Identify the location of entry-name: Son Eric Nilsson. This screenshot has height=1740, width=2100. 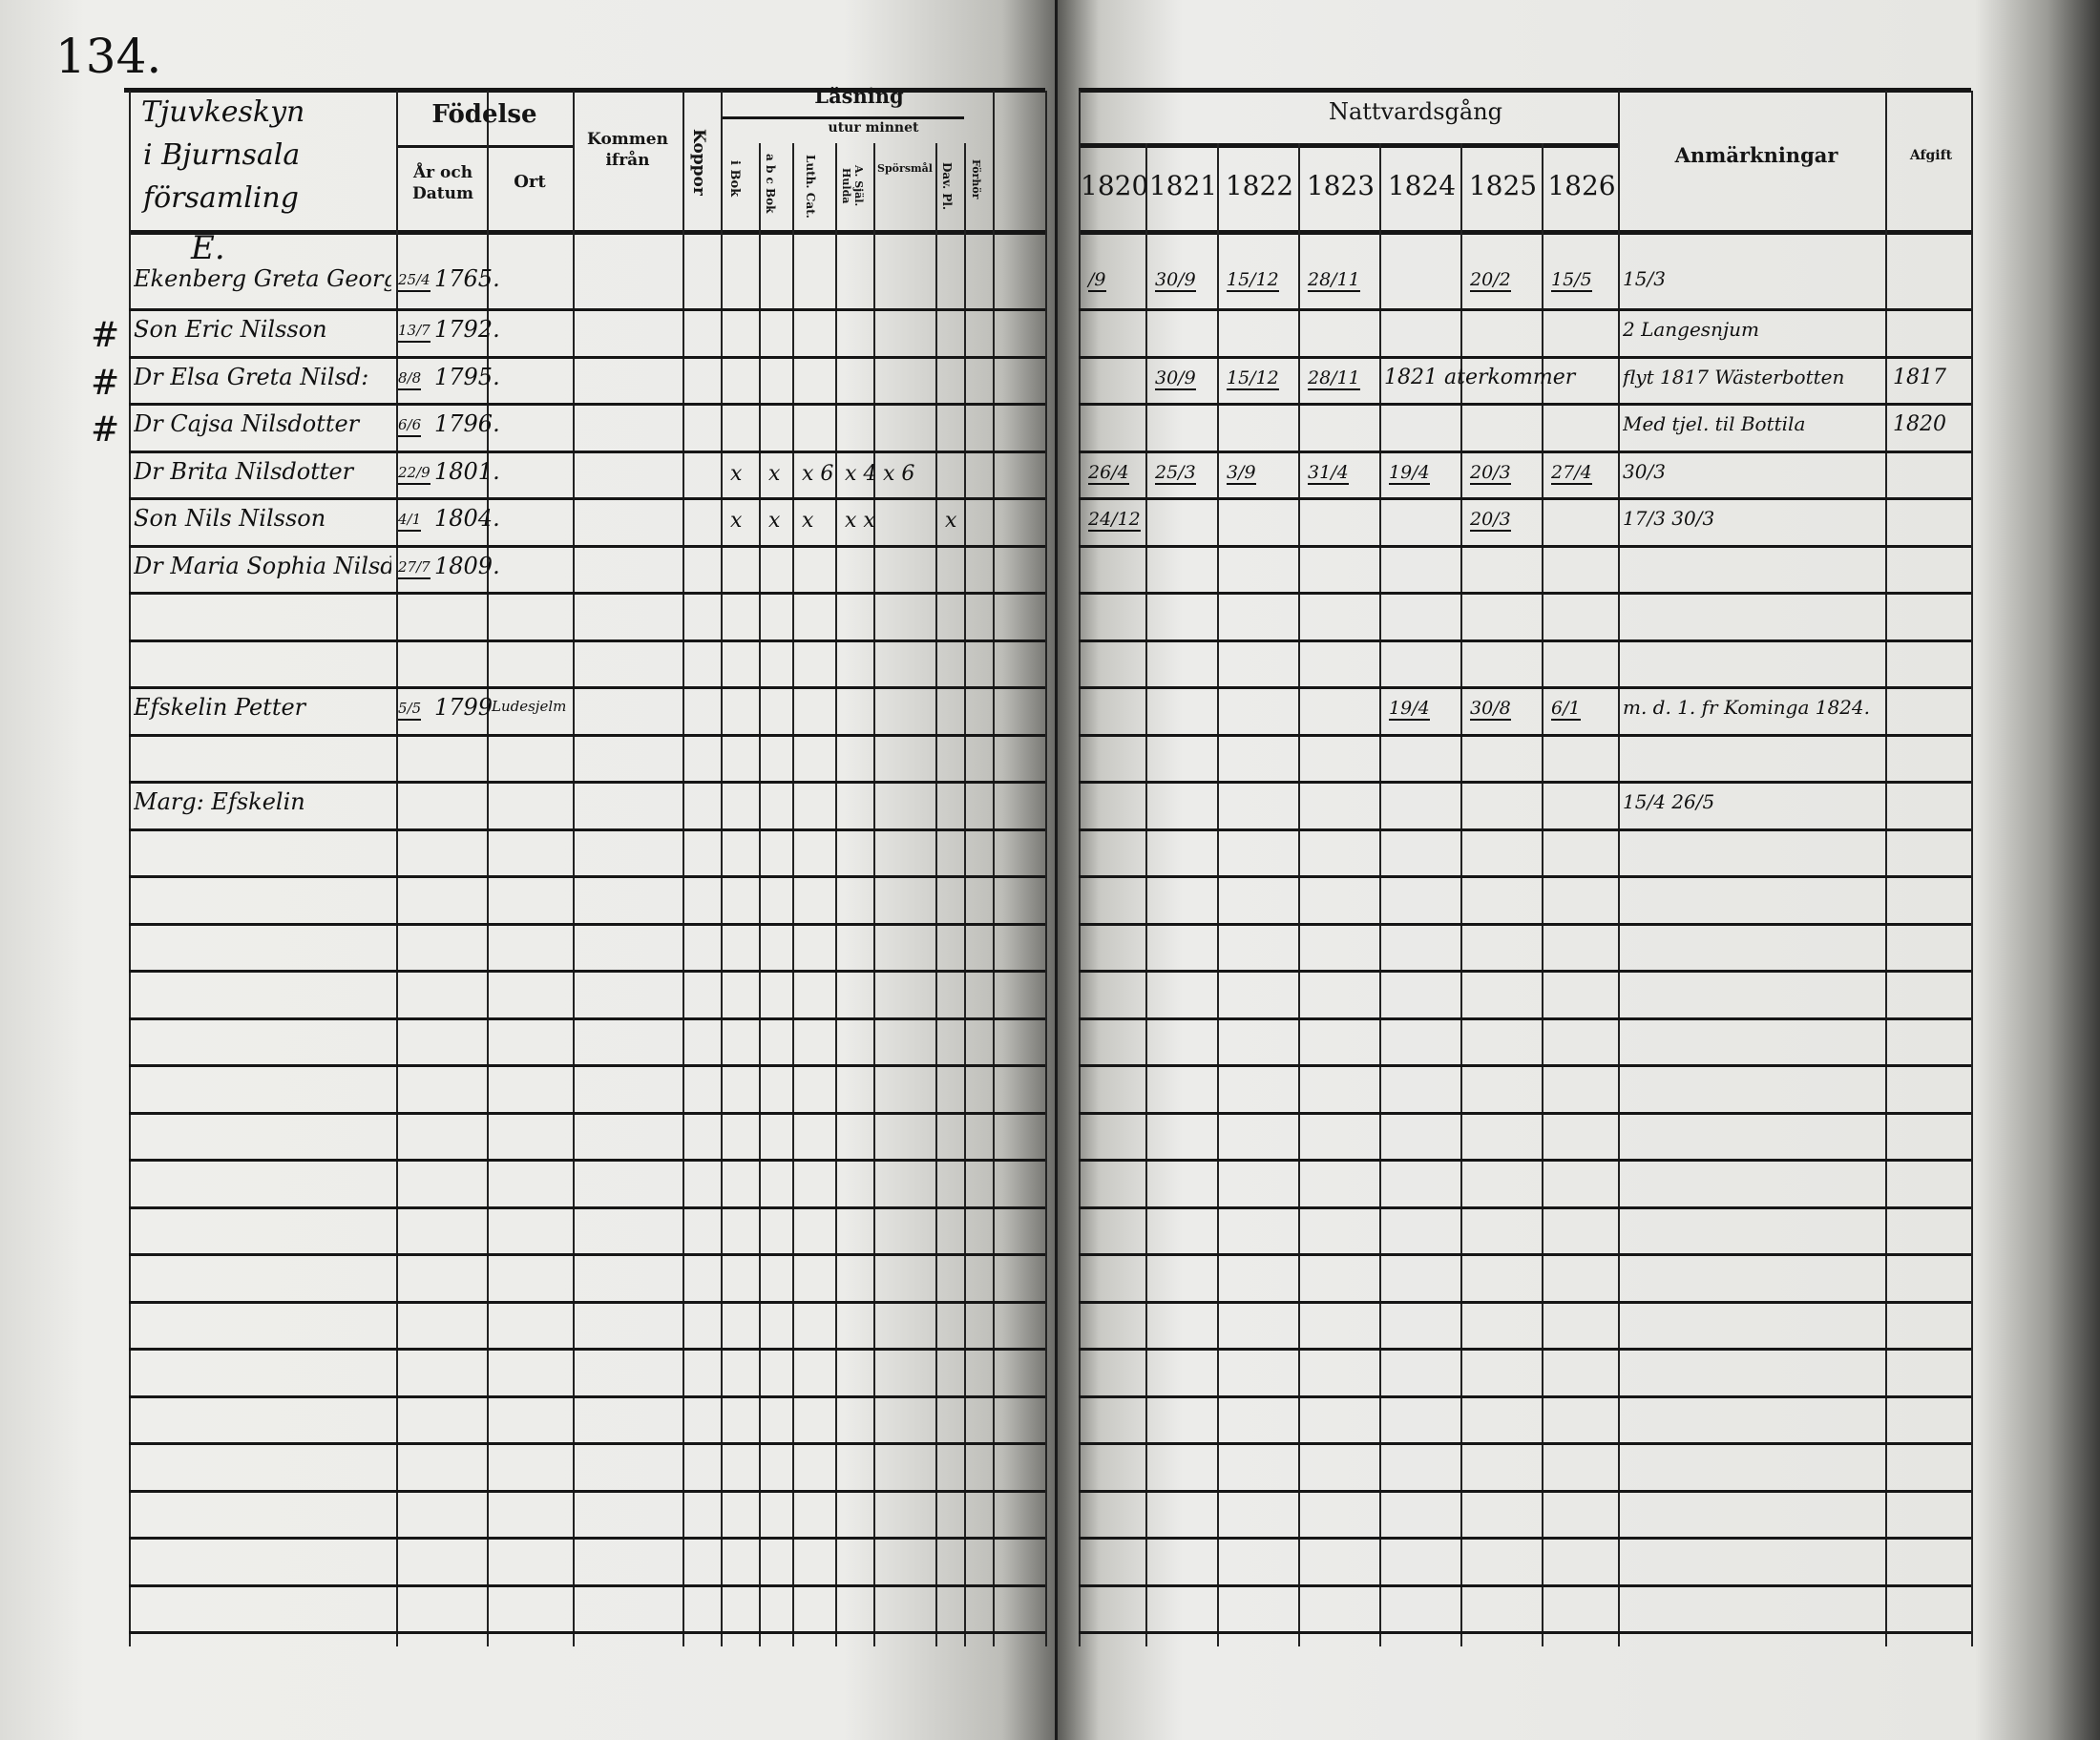
(231, 329).